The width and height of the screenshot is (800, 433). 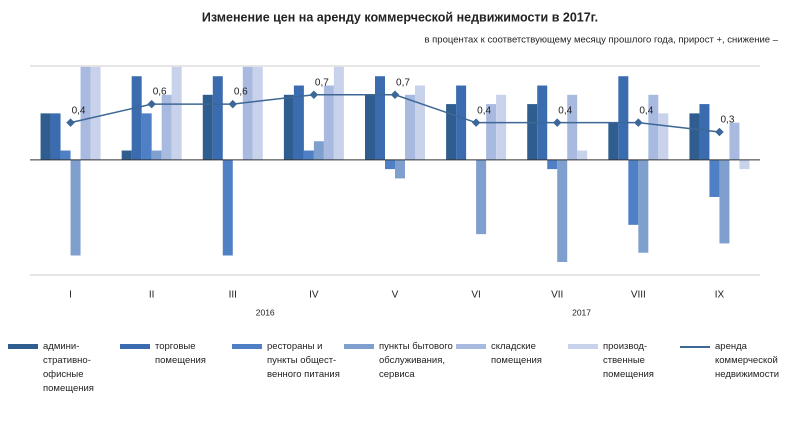 I want to click on x-tick-label: II, so click(x=152, y=295).